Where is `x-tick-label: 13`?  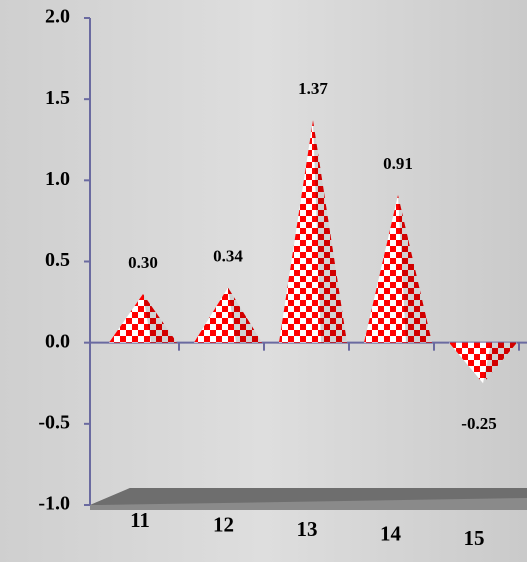
x-tick-label: 13 is located at coordinates (307, 529).